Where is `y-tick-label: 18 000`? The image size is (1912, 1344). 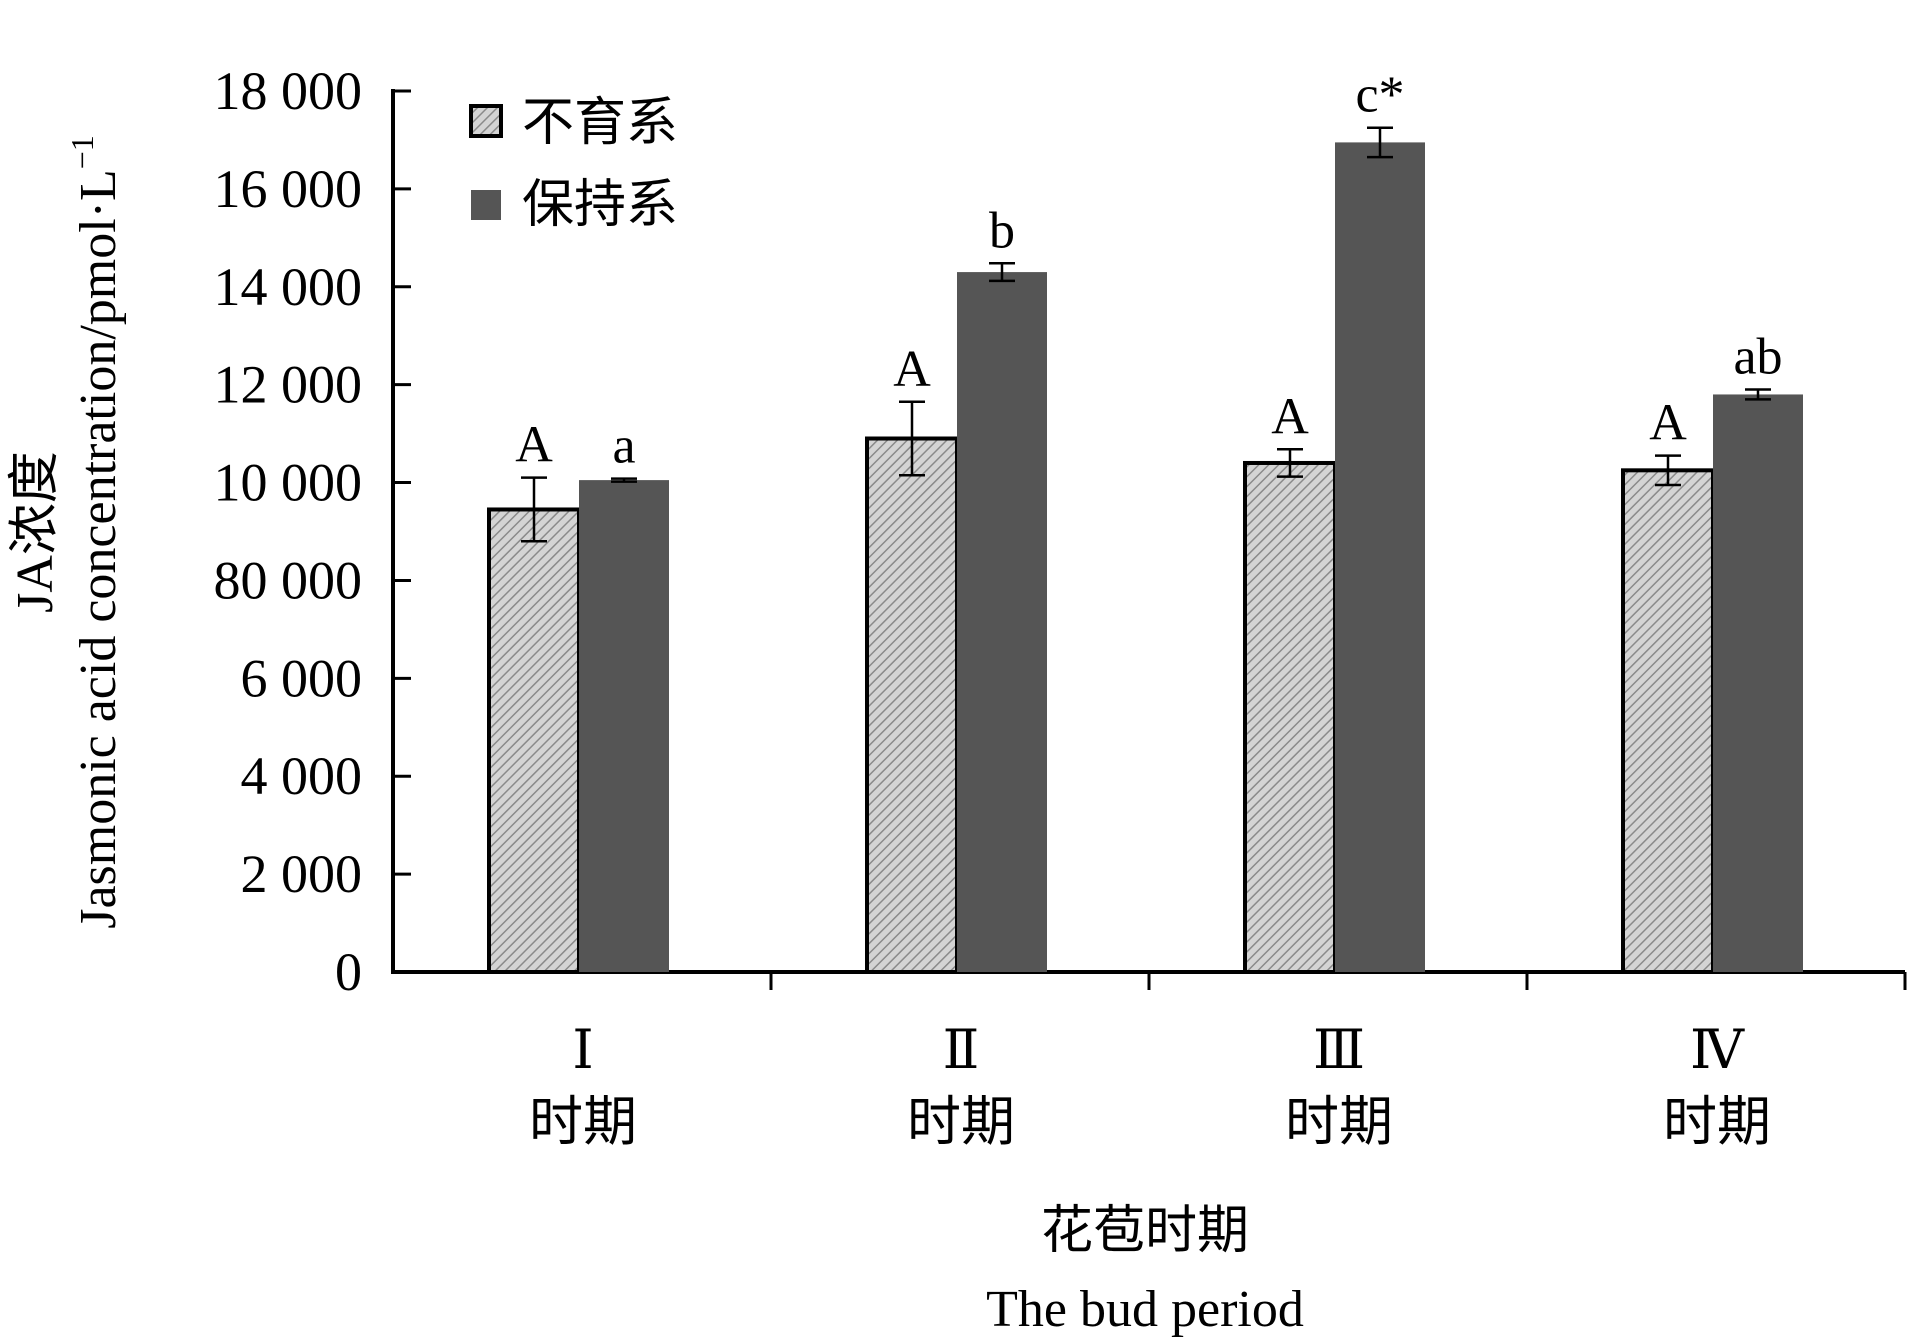 y-tick-label: 18 000 is located at coordinates (288, 91).